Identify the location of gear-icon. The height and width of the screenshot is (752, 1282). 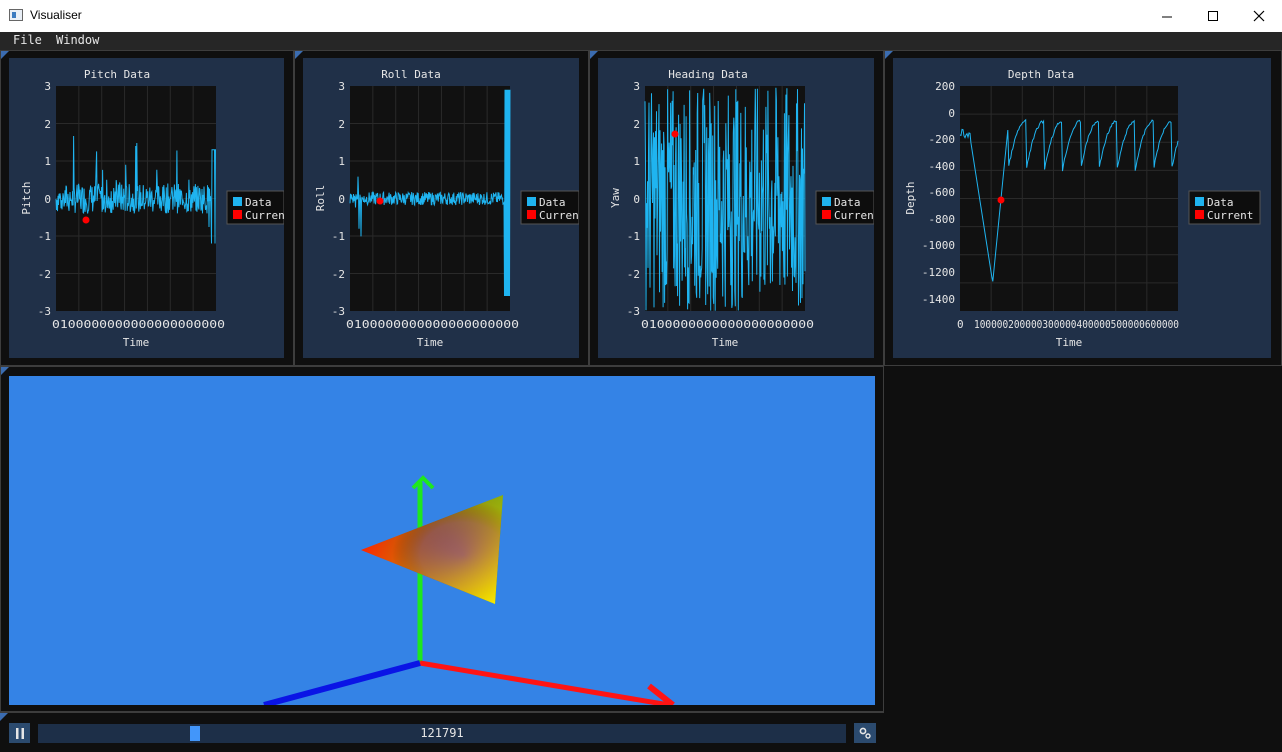
(865, 733).